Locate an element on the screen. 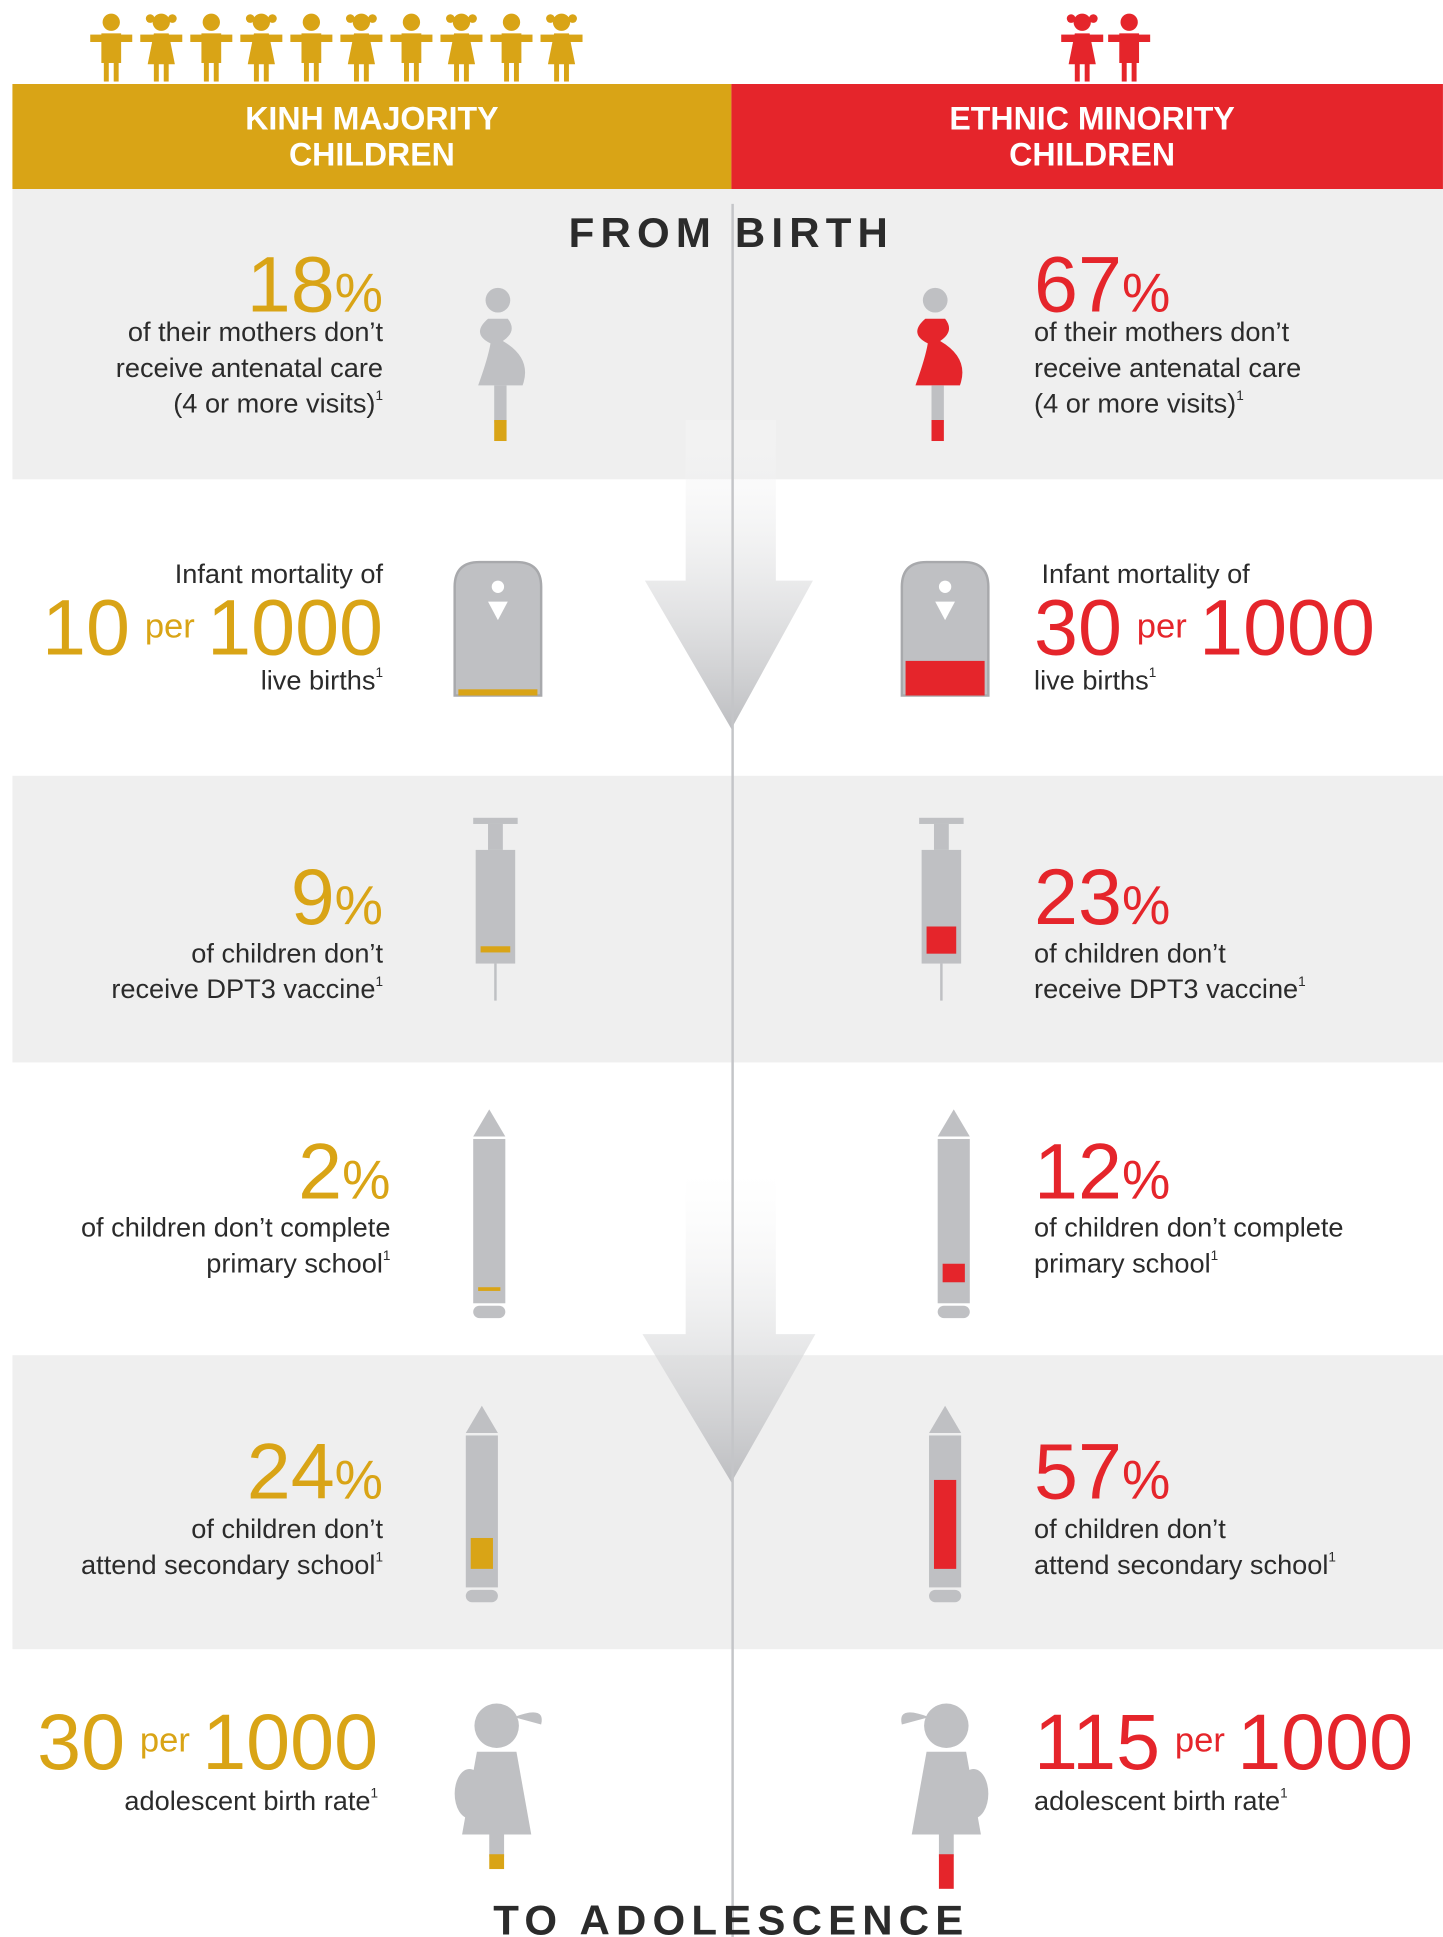 The height and width of the screenshot is (1937, 1443). shaft is located at coordinates (489, 1221).